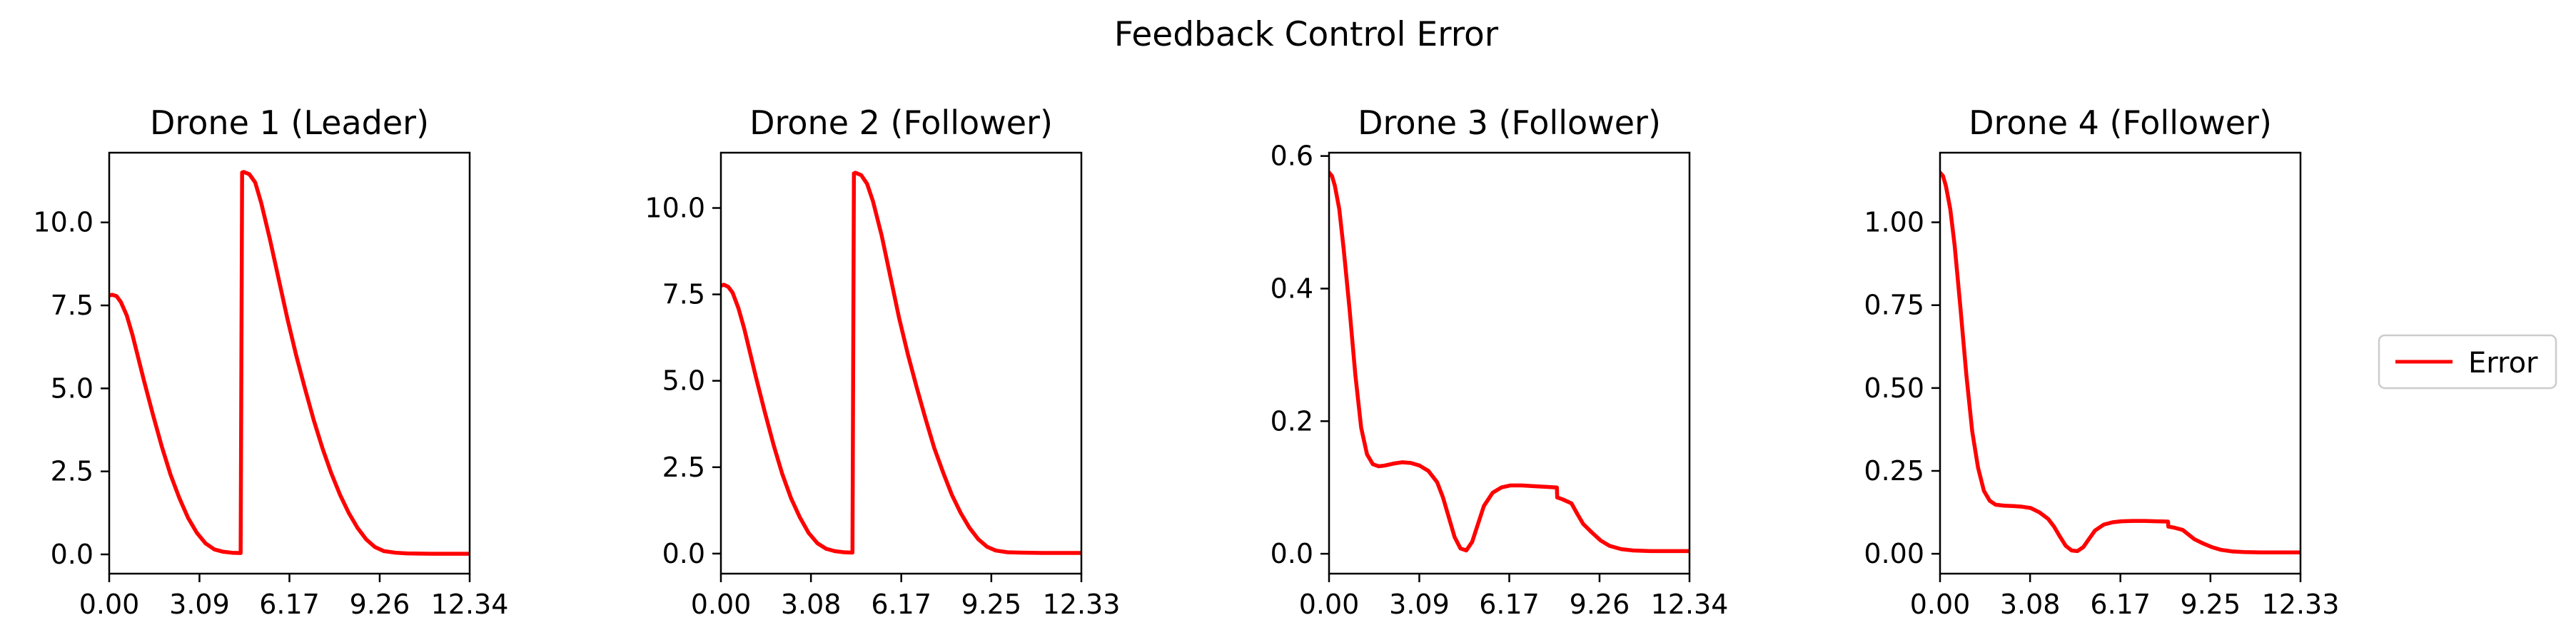  I want to click on subplot-title: Drone 3 (Follower), so click(1509, 123).